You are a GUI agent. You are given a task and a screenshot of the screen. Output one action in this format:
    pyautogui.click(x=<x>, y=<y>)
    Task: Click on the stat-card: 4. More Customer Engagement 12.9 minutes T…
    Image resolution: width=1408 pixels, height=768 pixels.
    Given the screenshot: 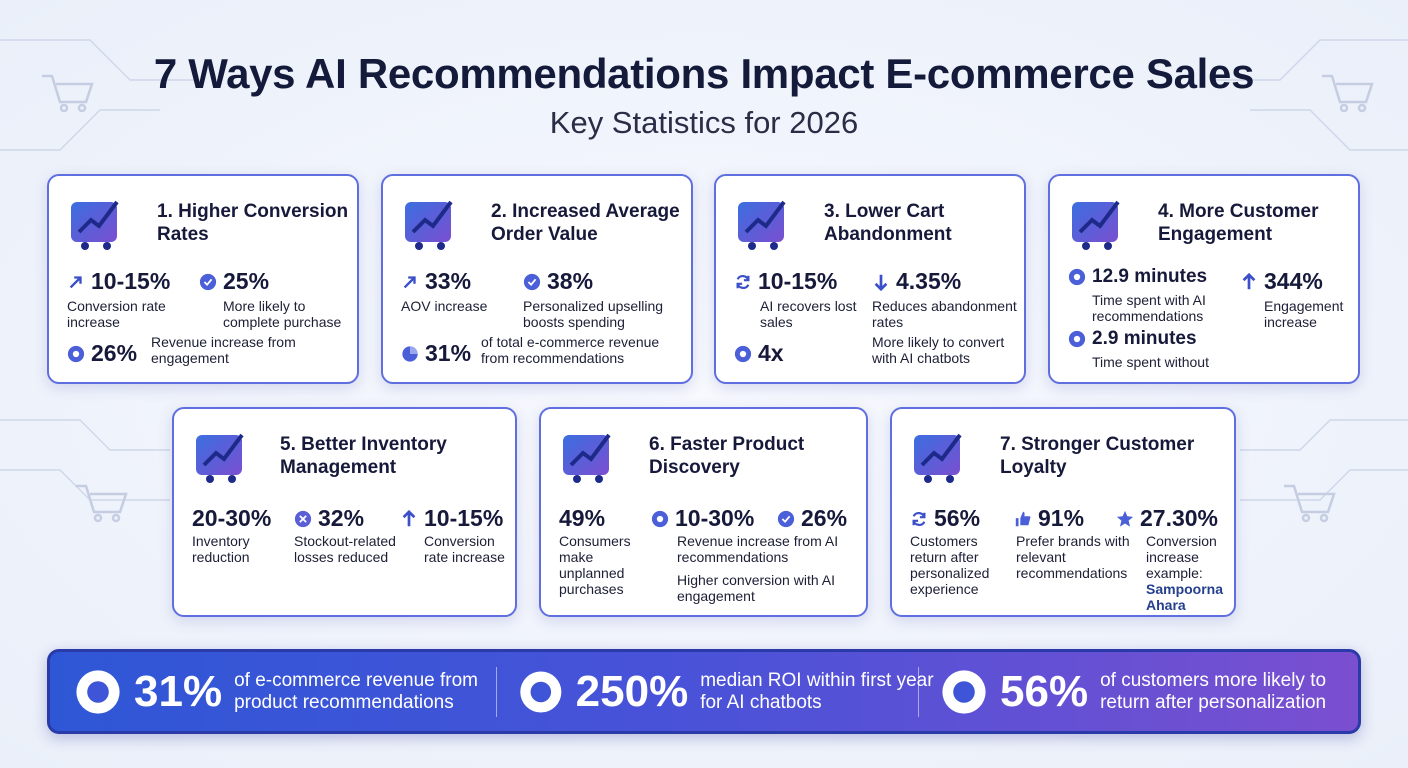 What is the action you would take?
    pyautogui.click(x=1204, y=279)
    